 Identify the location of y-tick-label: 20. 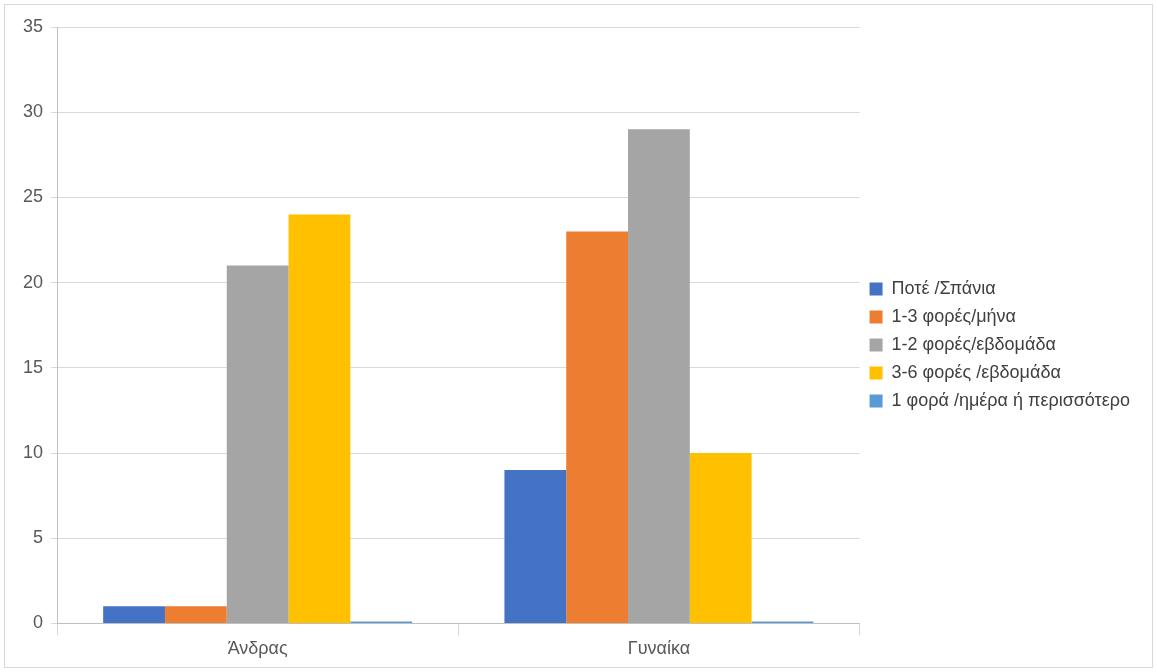
(33, 281).